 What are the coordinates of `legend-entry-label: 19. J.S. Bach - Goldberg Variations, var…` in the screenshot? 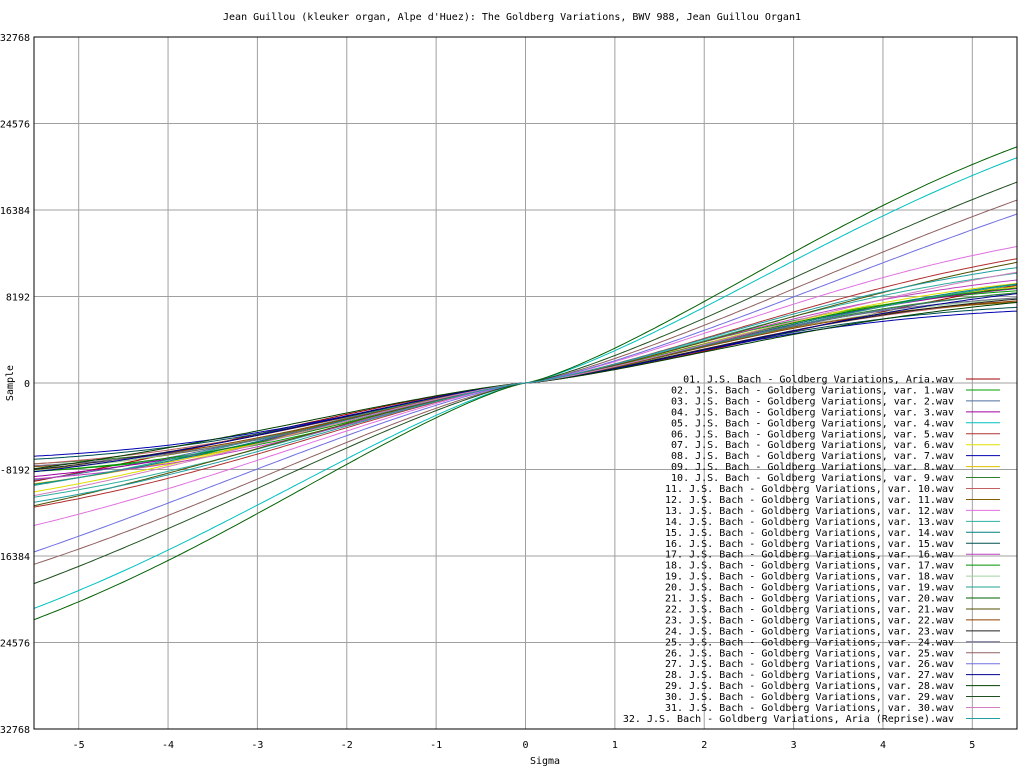 It's located at (809, 577).